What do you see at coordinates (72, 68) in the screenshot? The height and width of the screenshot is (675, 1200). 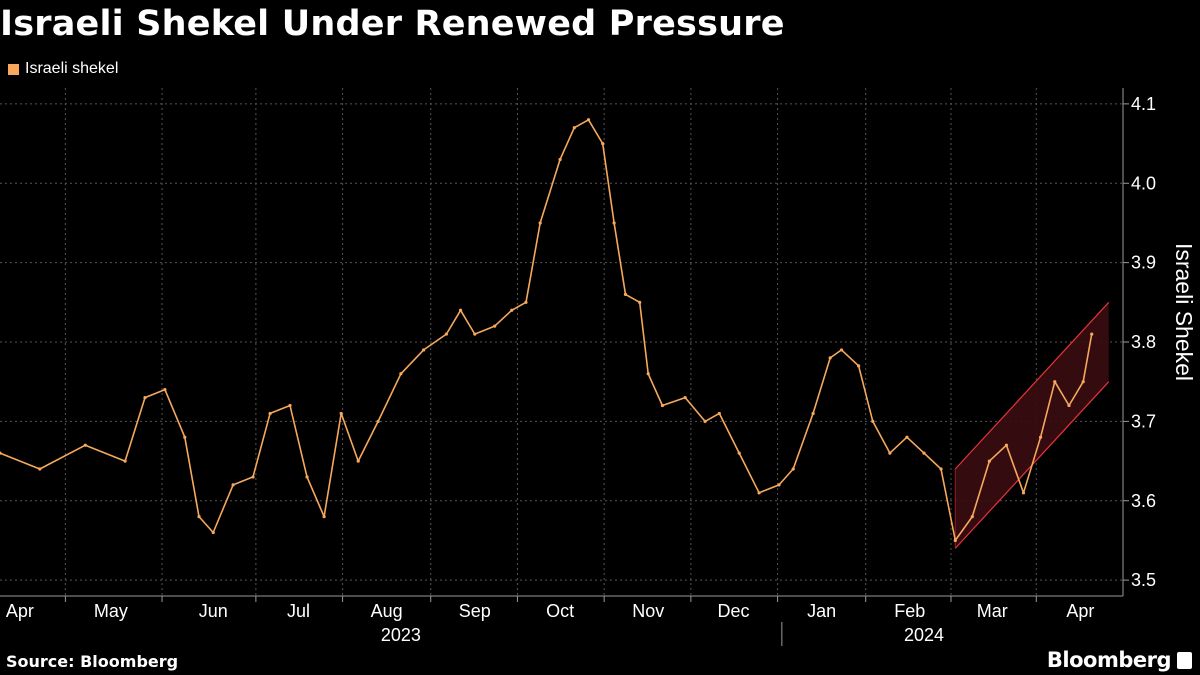 I see `legend-label: Israeli shekel` at bounding box center [72, 68].